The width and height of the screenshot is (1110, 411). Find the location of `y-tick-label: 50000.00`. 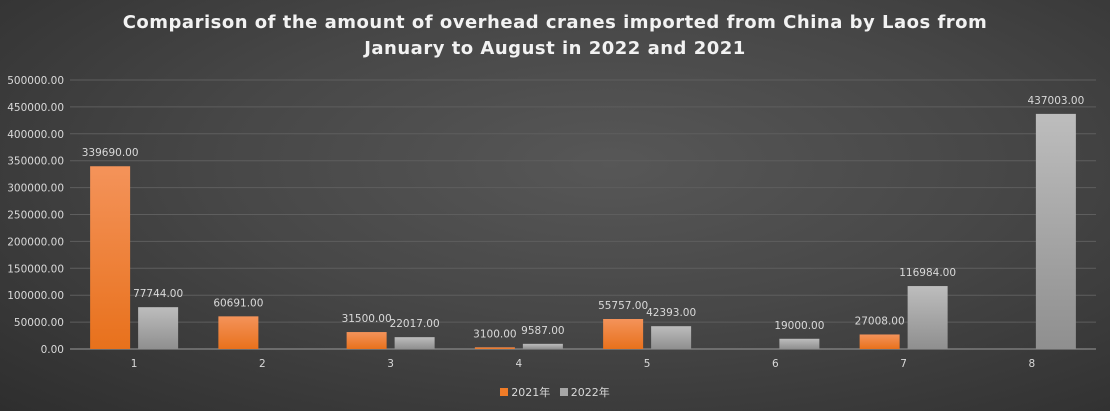

y-tick-label: 50000.00 is located at coordinates (39, 323).